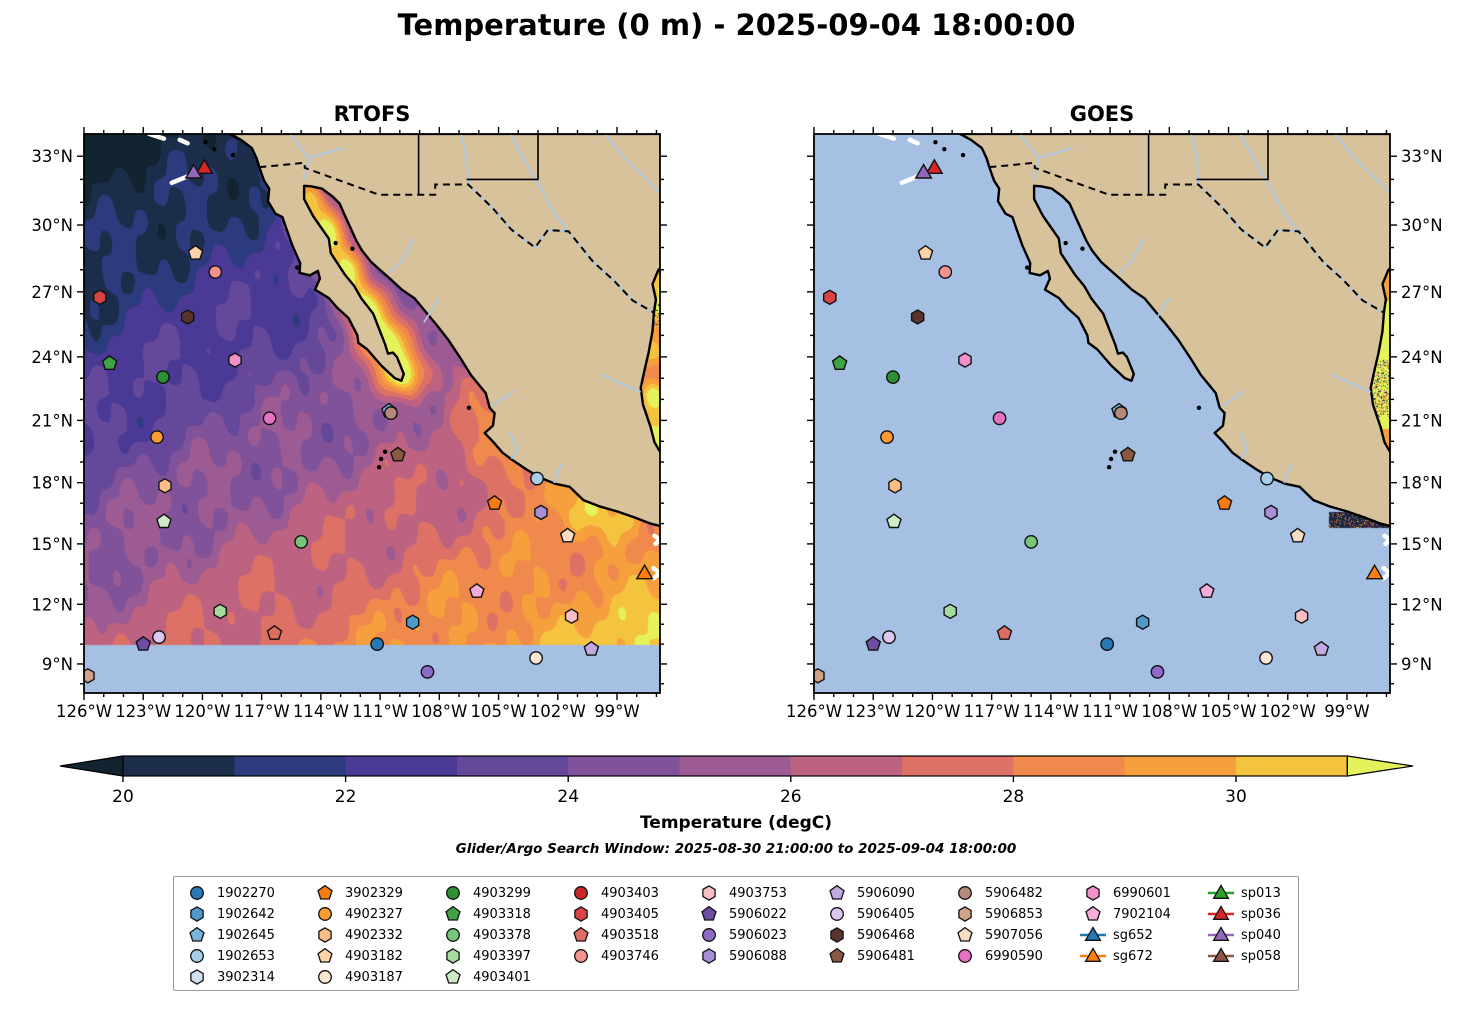  Describe the element at coordinates (869, 893) in the screenshot. I see `legend-entry-5906090: 5906090` at that location.